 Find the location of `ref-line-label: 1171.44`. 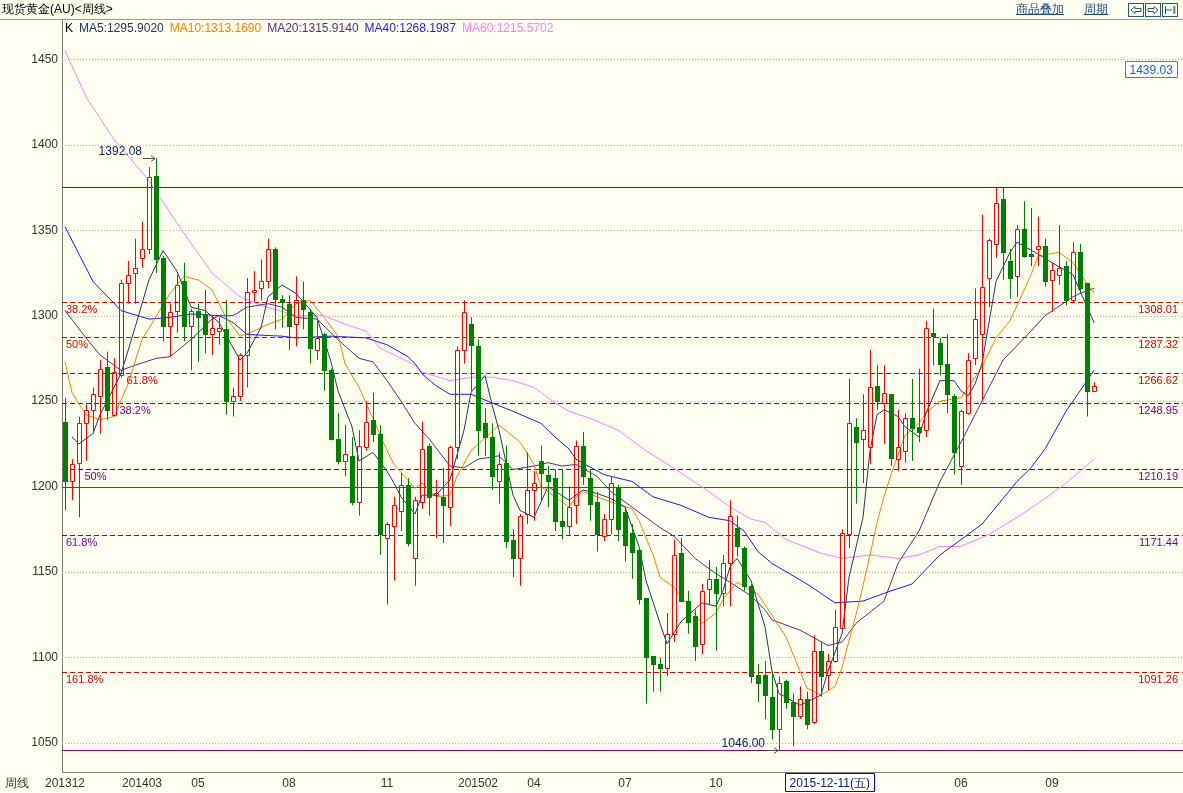

ref-line-label: 1171.44 is located at coordinates (1158, 542).